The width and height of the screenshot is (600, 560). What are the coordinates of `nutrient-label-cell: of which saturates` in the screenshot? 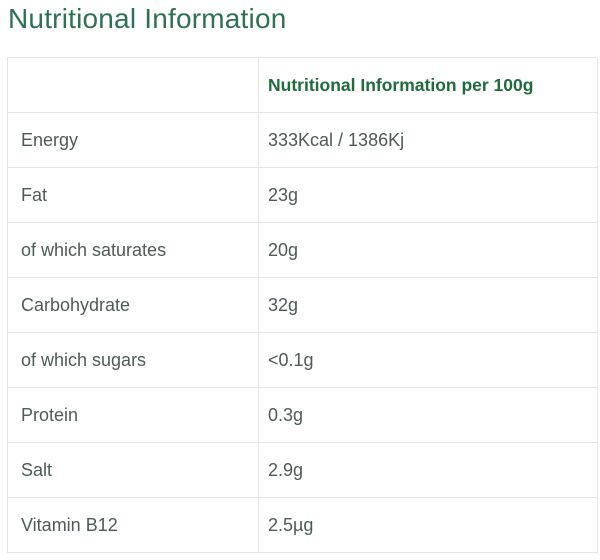 It's located at (133, 250).